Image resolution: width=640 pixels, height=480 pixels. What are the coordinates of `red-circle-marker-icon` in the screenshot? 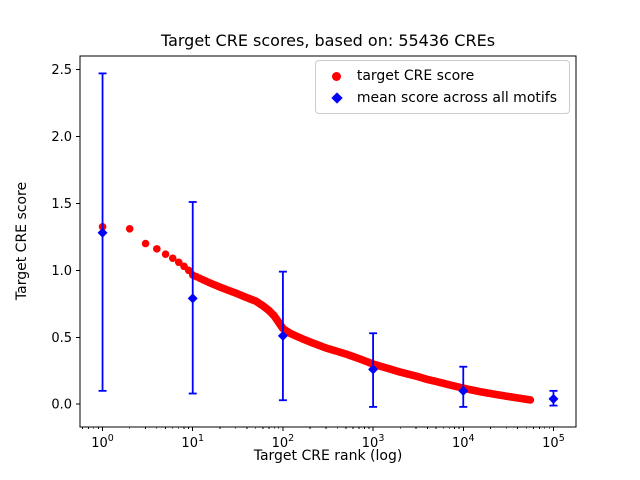 It's located at (337, 76).